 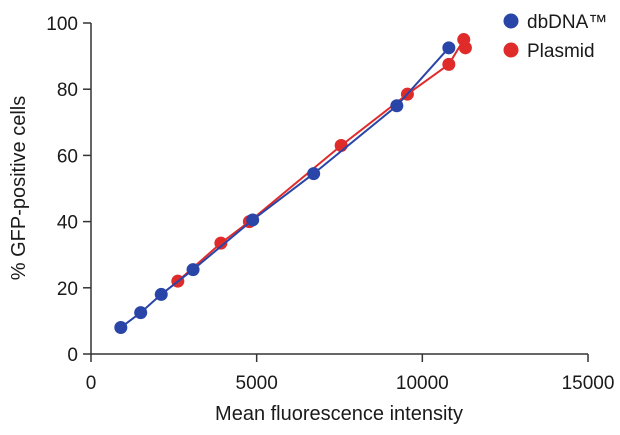 I want to click on y-tick-label: 60, so click(x=67, y=156).